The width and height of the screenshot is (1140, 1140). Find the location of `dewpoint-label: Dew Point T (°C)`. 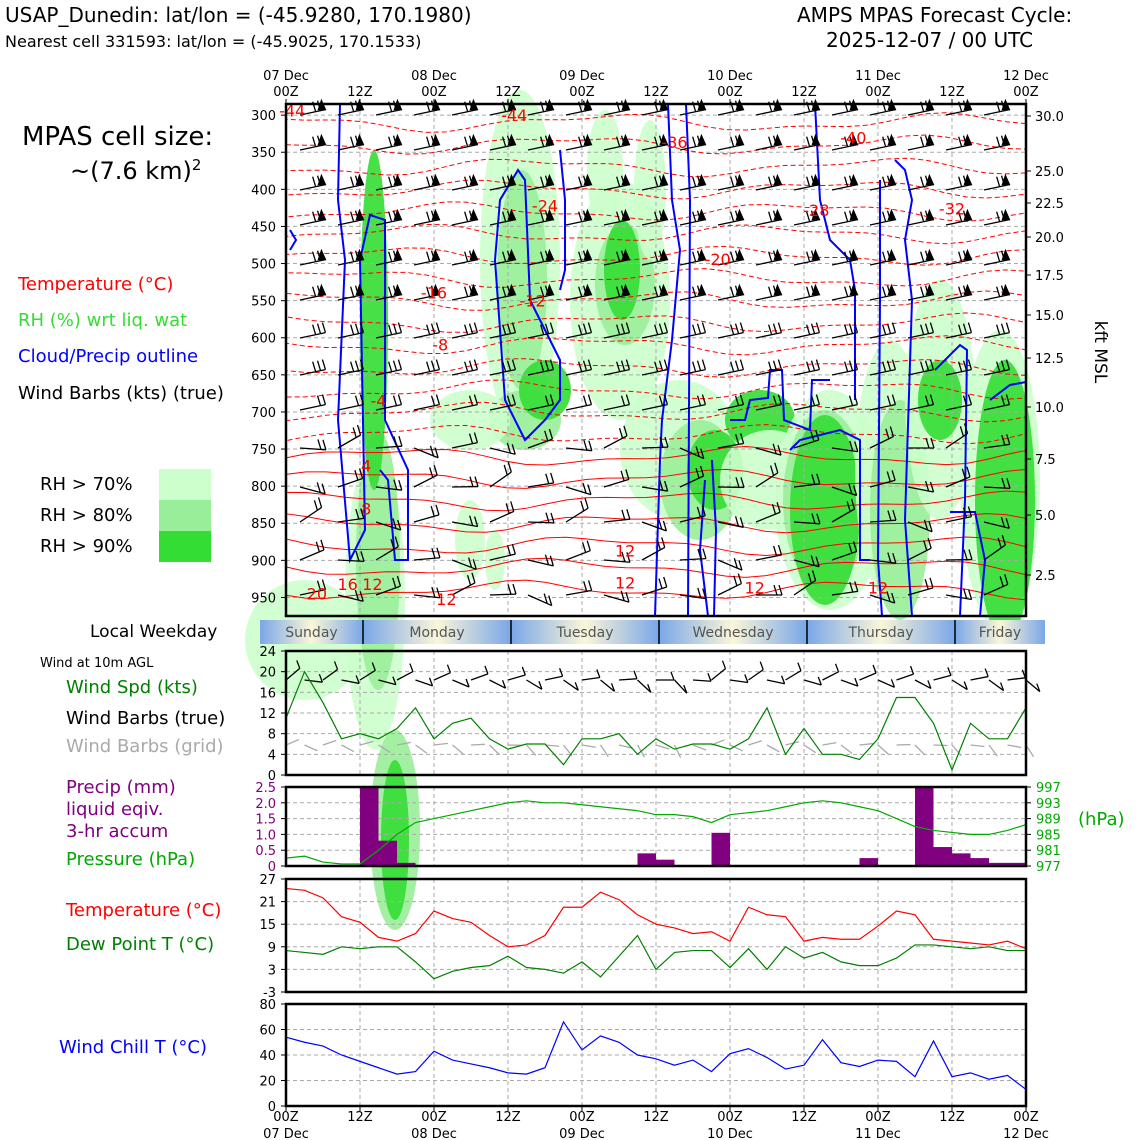

dewpoint-label: Dew Point T (°C) is located at coordinates (140, 944).